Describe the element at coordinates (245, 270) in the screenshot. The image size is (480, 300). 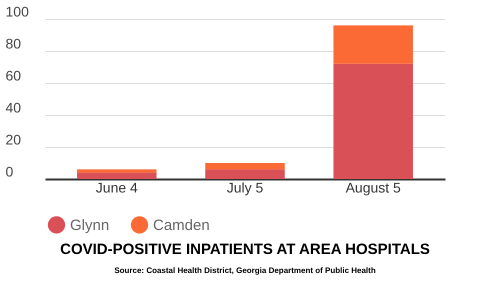
I see `source-note: Source: Coastal Health District, Georgia Department of Public Health` at that location.